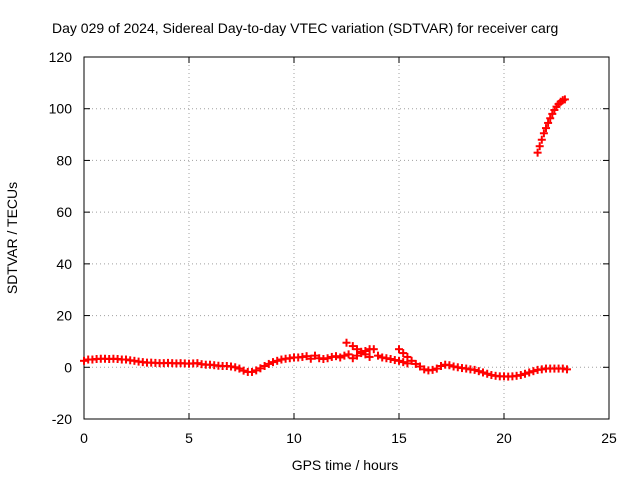 This screenshot has width=640, height=480. I want to click on y-tick-label: 80, so click(64, 160).